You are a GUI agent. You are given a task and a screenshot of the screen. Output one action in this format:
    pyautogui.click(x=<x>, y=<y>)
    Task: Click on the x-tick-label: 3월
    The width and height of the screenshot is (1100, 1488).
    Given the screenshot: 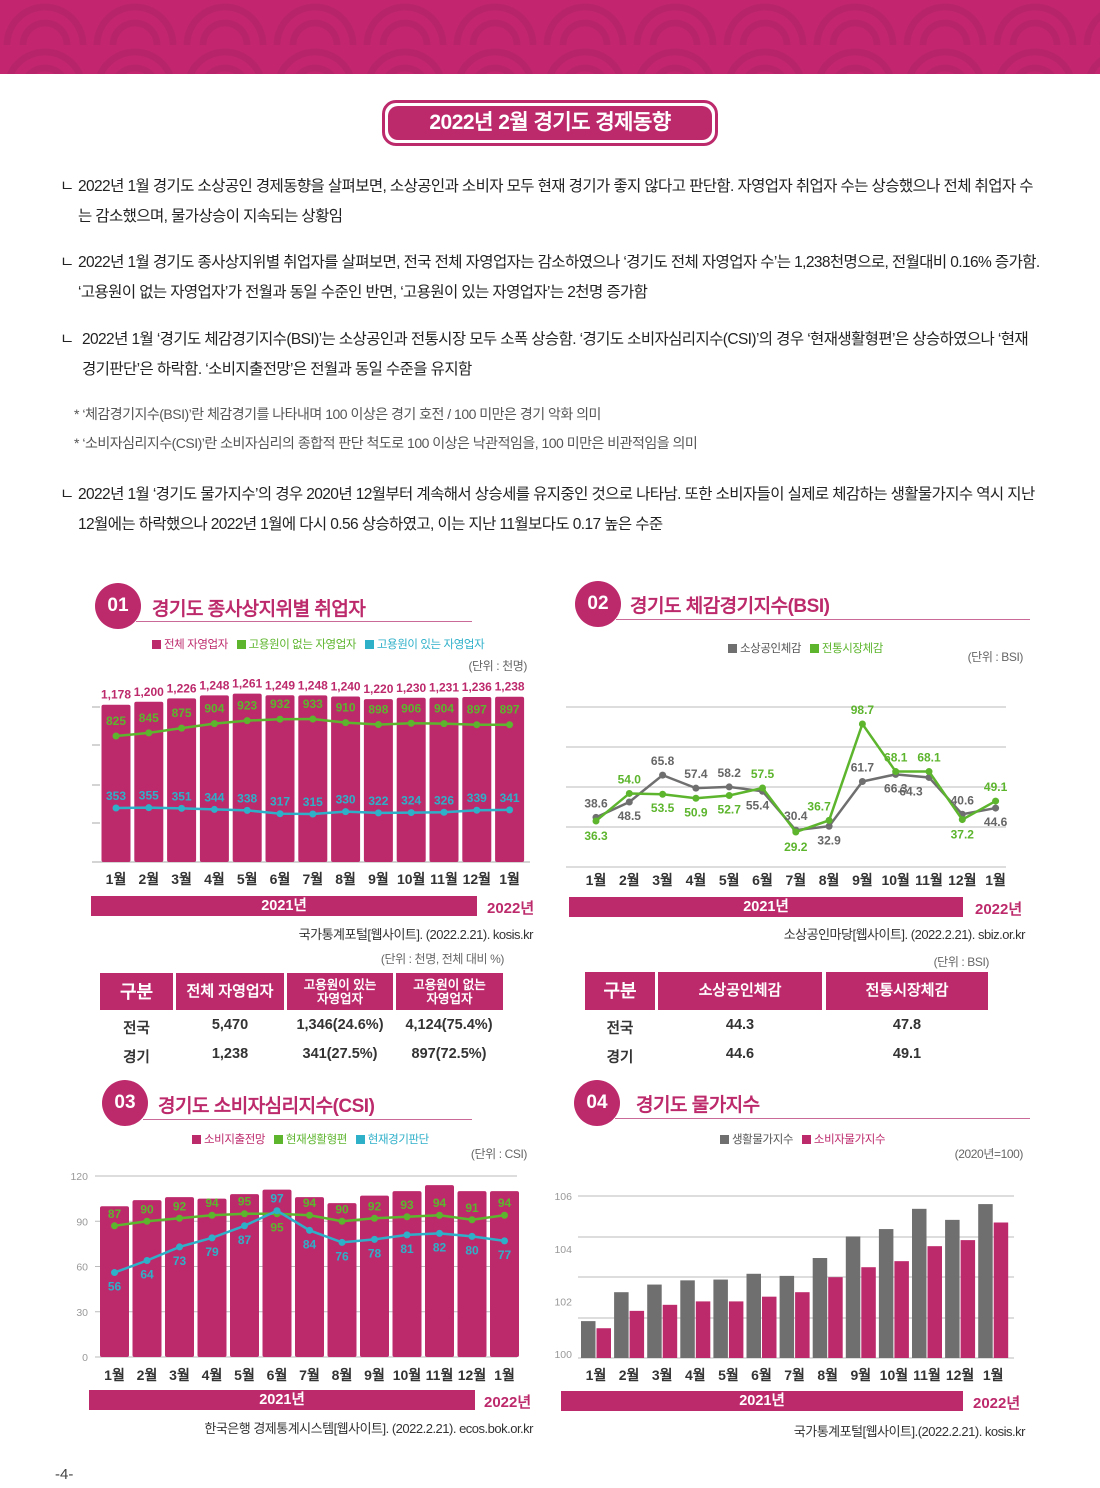 What is the action you would take?
    pyautogui.click(x=179, y=1375)
    